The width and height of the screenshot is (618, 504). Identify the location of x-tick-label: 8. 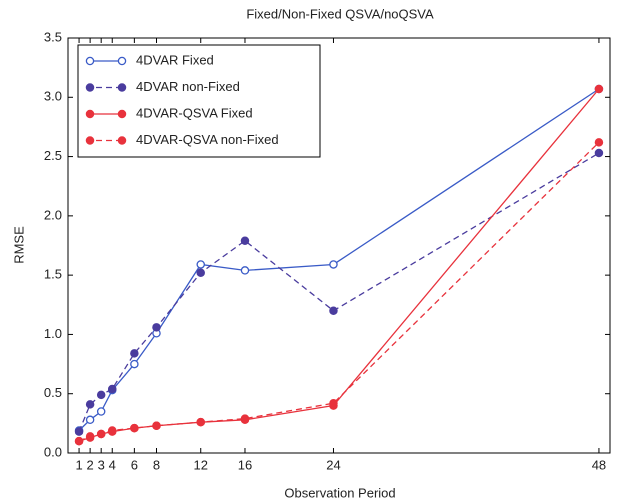
(156, 464).